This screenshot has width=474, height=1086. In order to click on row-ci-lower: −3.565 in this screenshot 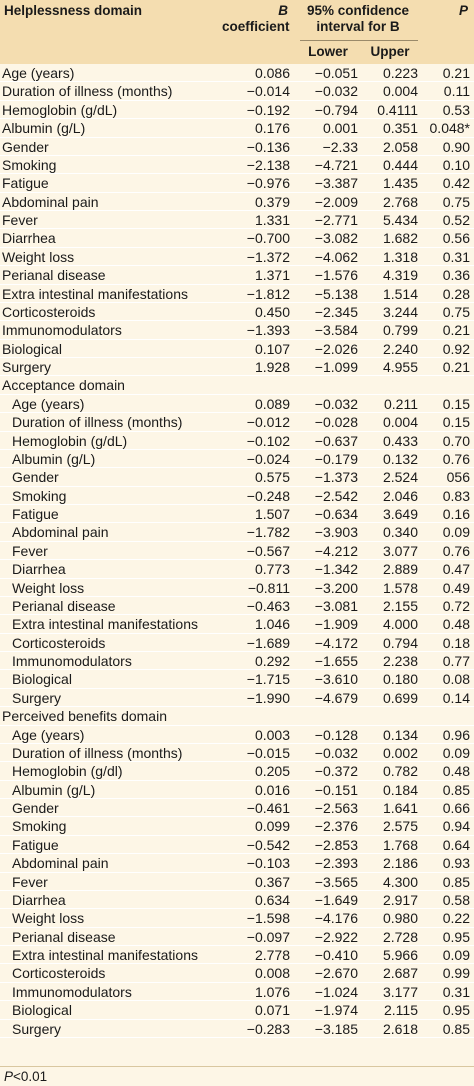, I will do `click(336, 881)`.